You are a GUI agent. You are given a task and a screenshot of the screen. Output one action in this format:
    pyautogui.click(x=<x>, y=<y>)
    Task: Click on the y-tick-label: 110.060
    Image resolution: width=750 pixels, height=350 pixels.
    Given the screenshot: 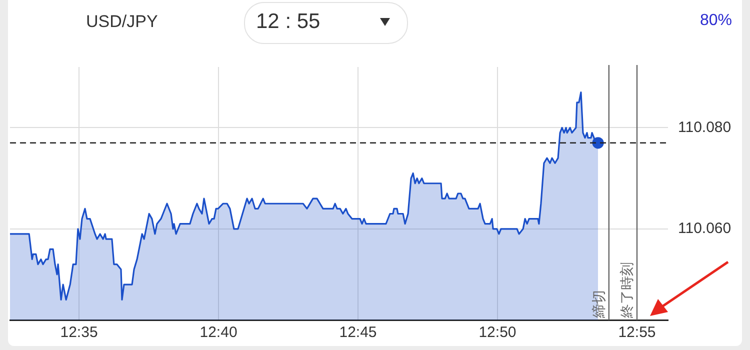 What is the action you would take?
    pyautogui.click(x=705, y=229)
    